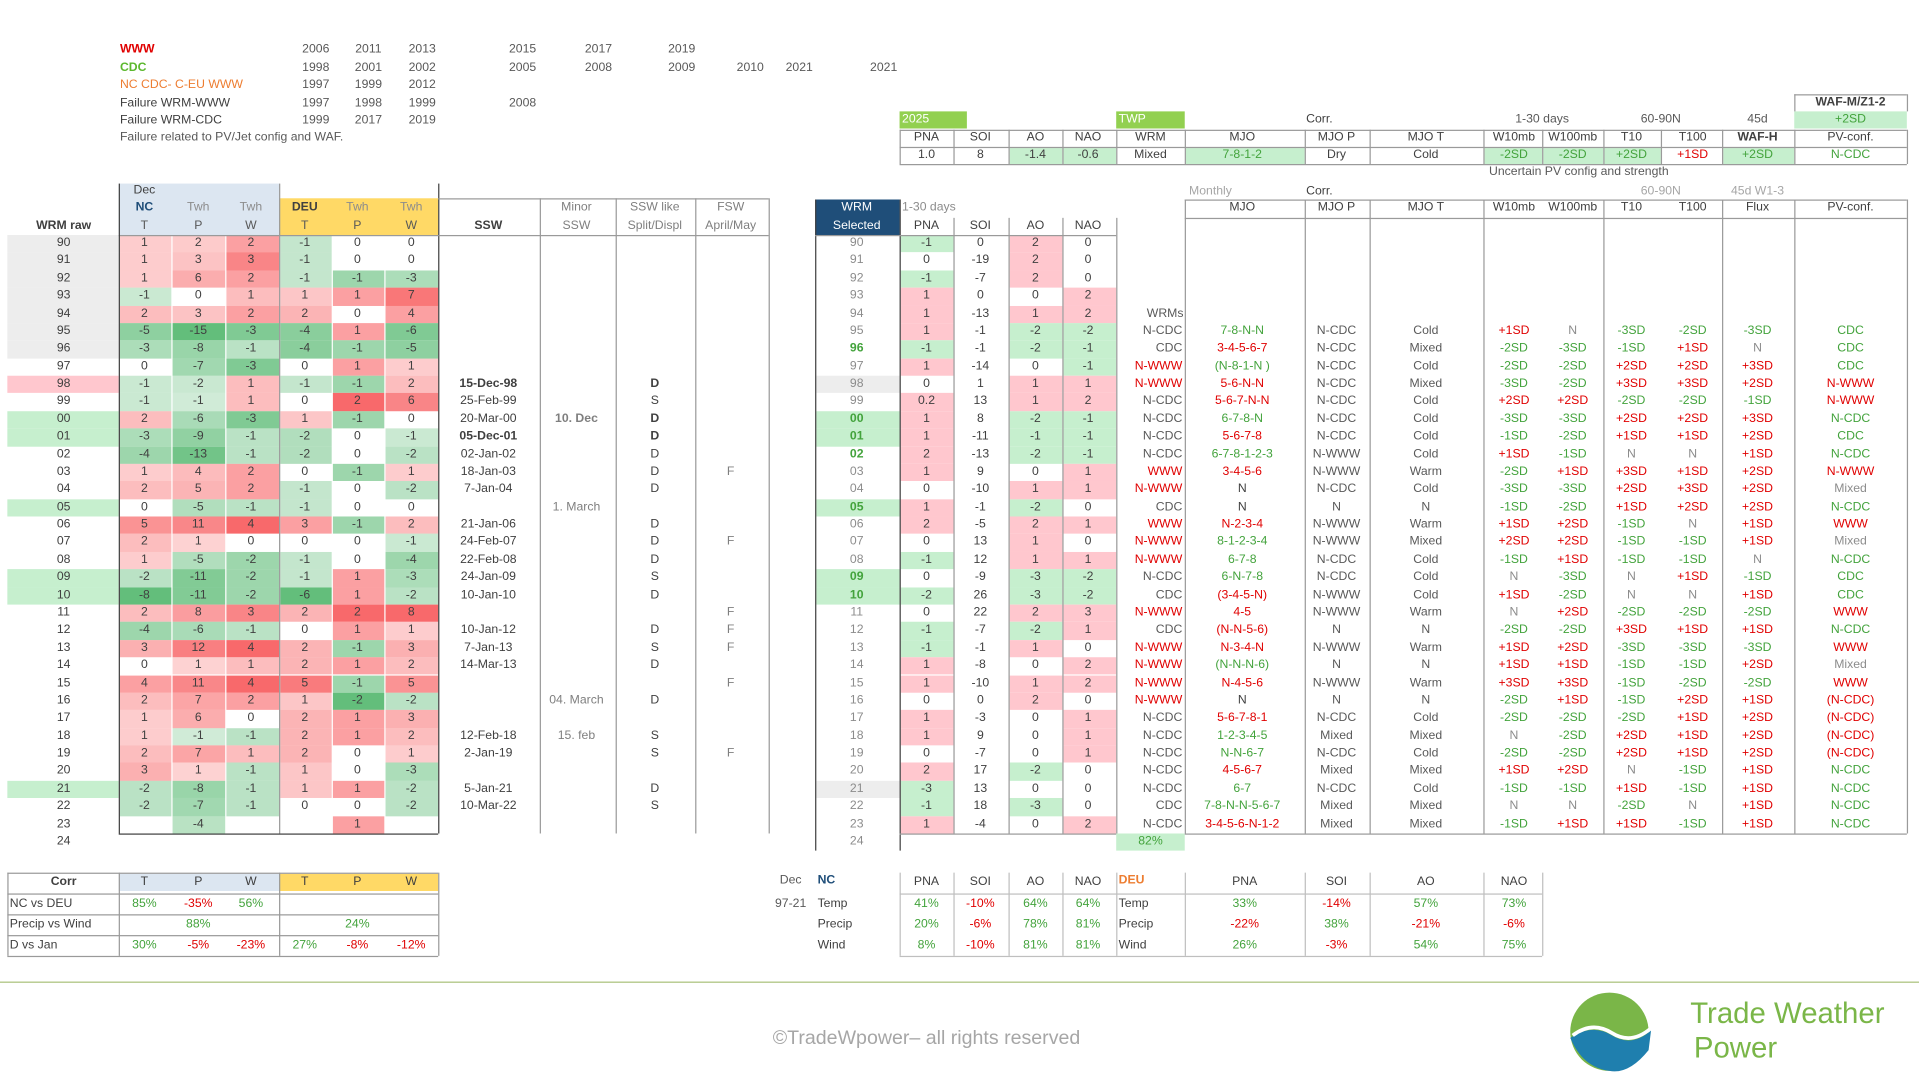  I want to click on mjo-p: N, so click(1336, 630).